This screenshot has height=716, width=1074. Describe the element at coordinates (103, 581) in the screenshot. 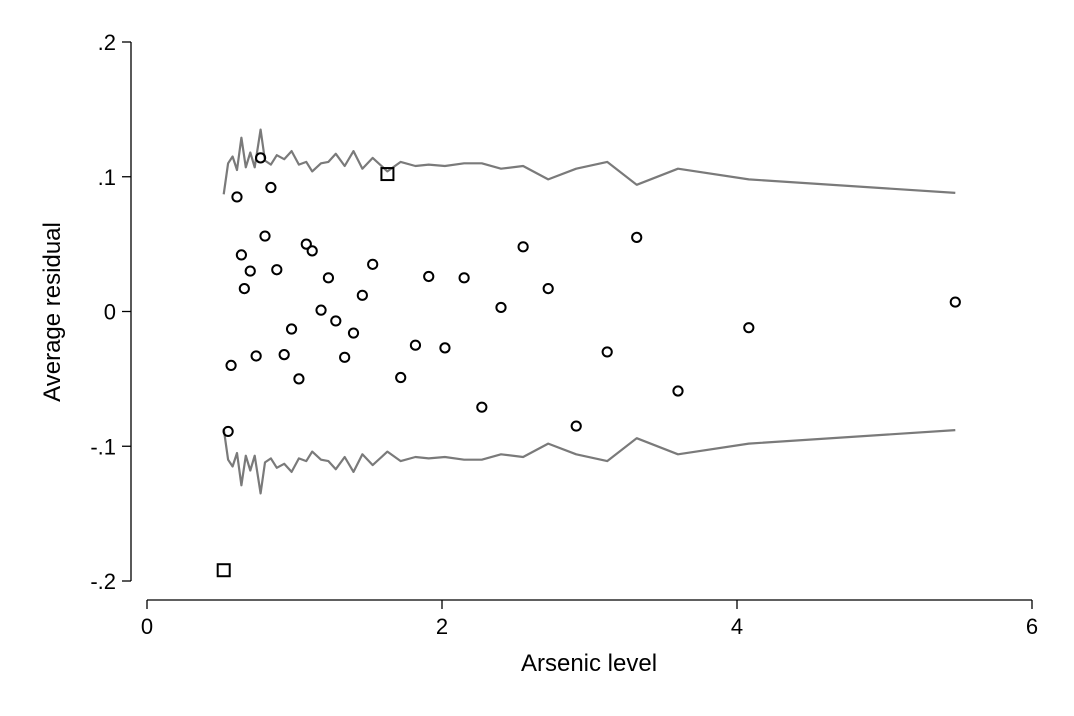

I see `y-tick-label: -.2` at that location.